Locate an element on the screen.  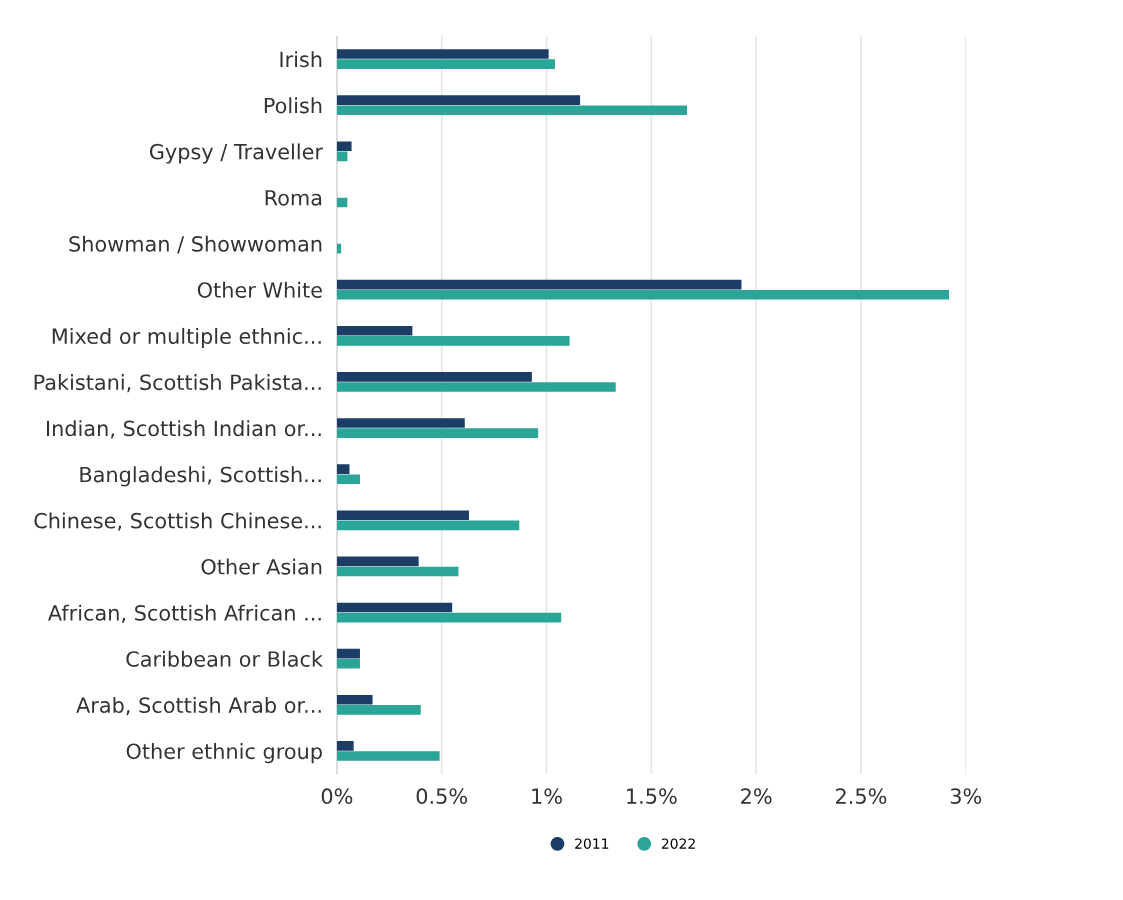
y-tick-label: Showman / Showwoman is located at coordinates (195, 244).